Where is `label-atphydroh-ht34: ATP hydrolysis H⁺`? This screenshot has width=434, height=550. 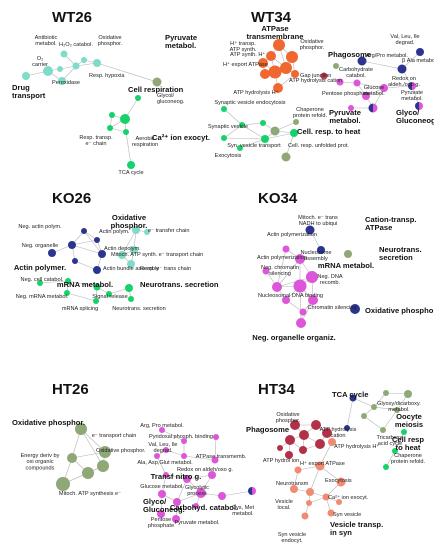
label-atphydroh-ht34: ATP hydrolysis H⁺ is located at coordinates (356, 446).